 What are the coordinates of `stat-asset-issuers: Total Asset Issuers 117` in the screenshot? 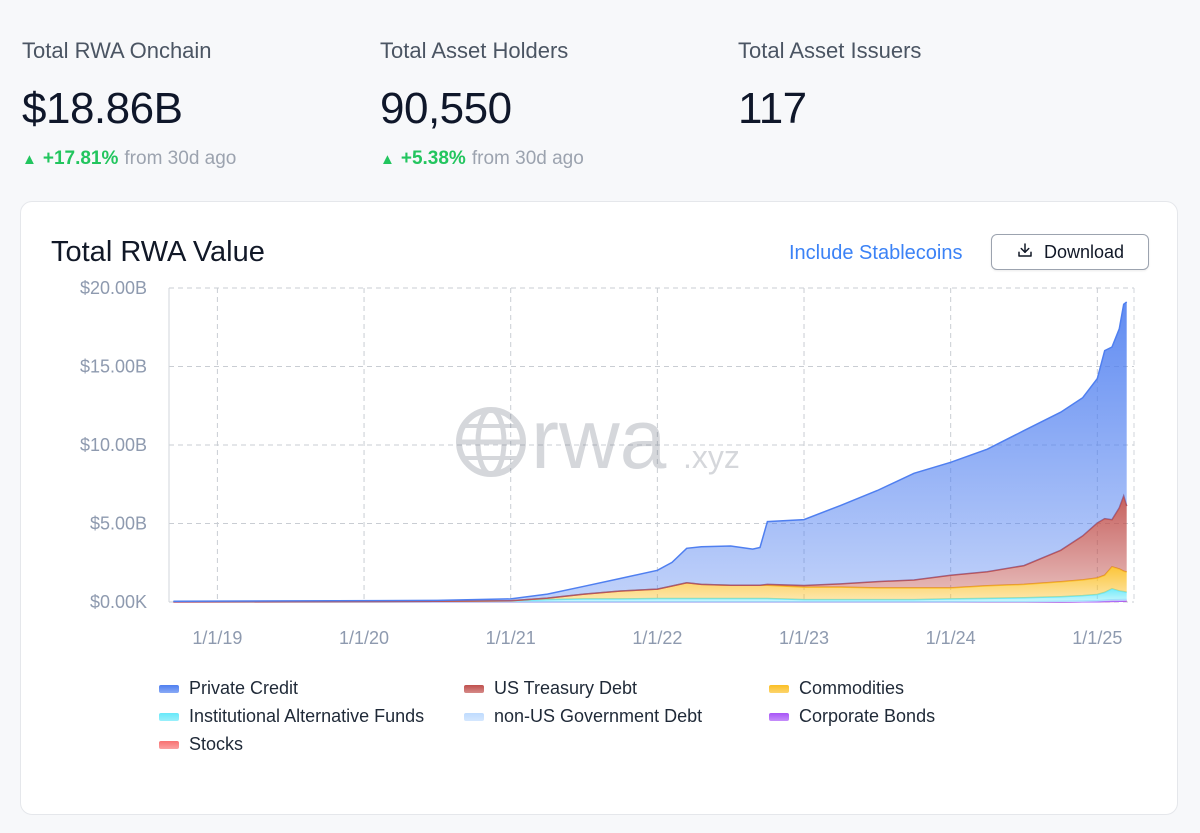 It's located at (829, 86).